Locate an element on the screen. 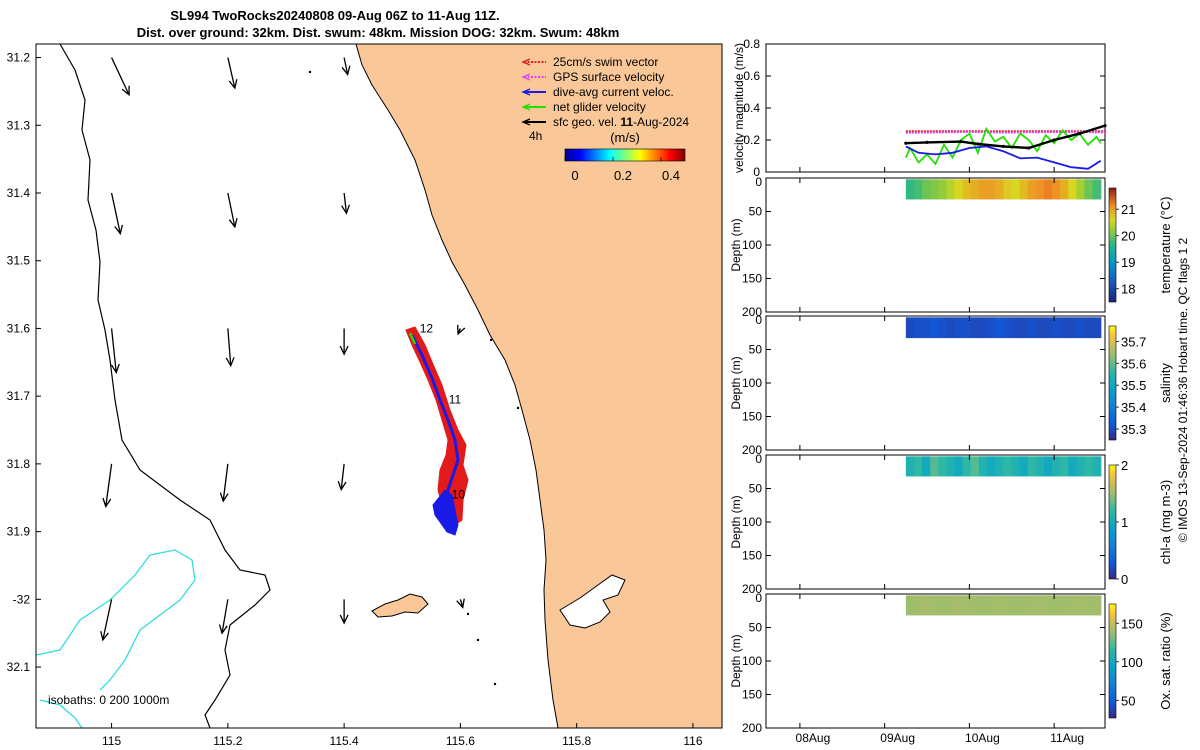 The width and height of the screenshot is (1200, 750). colorbar-tick-label: 35.4 is located at coordinates (1133, 407).